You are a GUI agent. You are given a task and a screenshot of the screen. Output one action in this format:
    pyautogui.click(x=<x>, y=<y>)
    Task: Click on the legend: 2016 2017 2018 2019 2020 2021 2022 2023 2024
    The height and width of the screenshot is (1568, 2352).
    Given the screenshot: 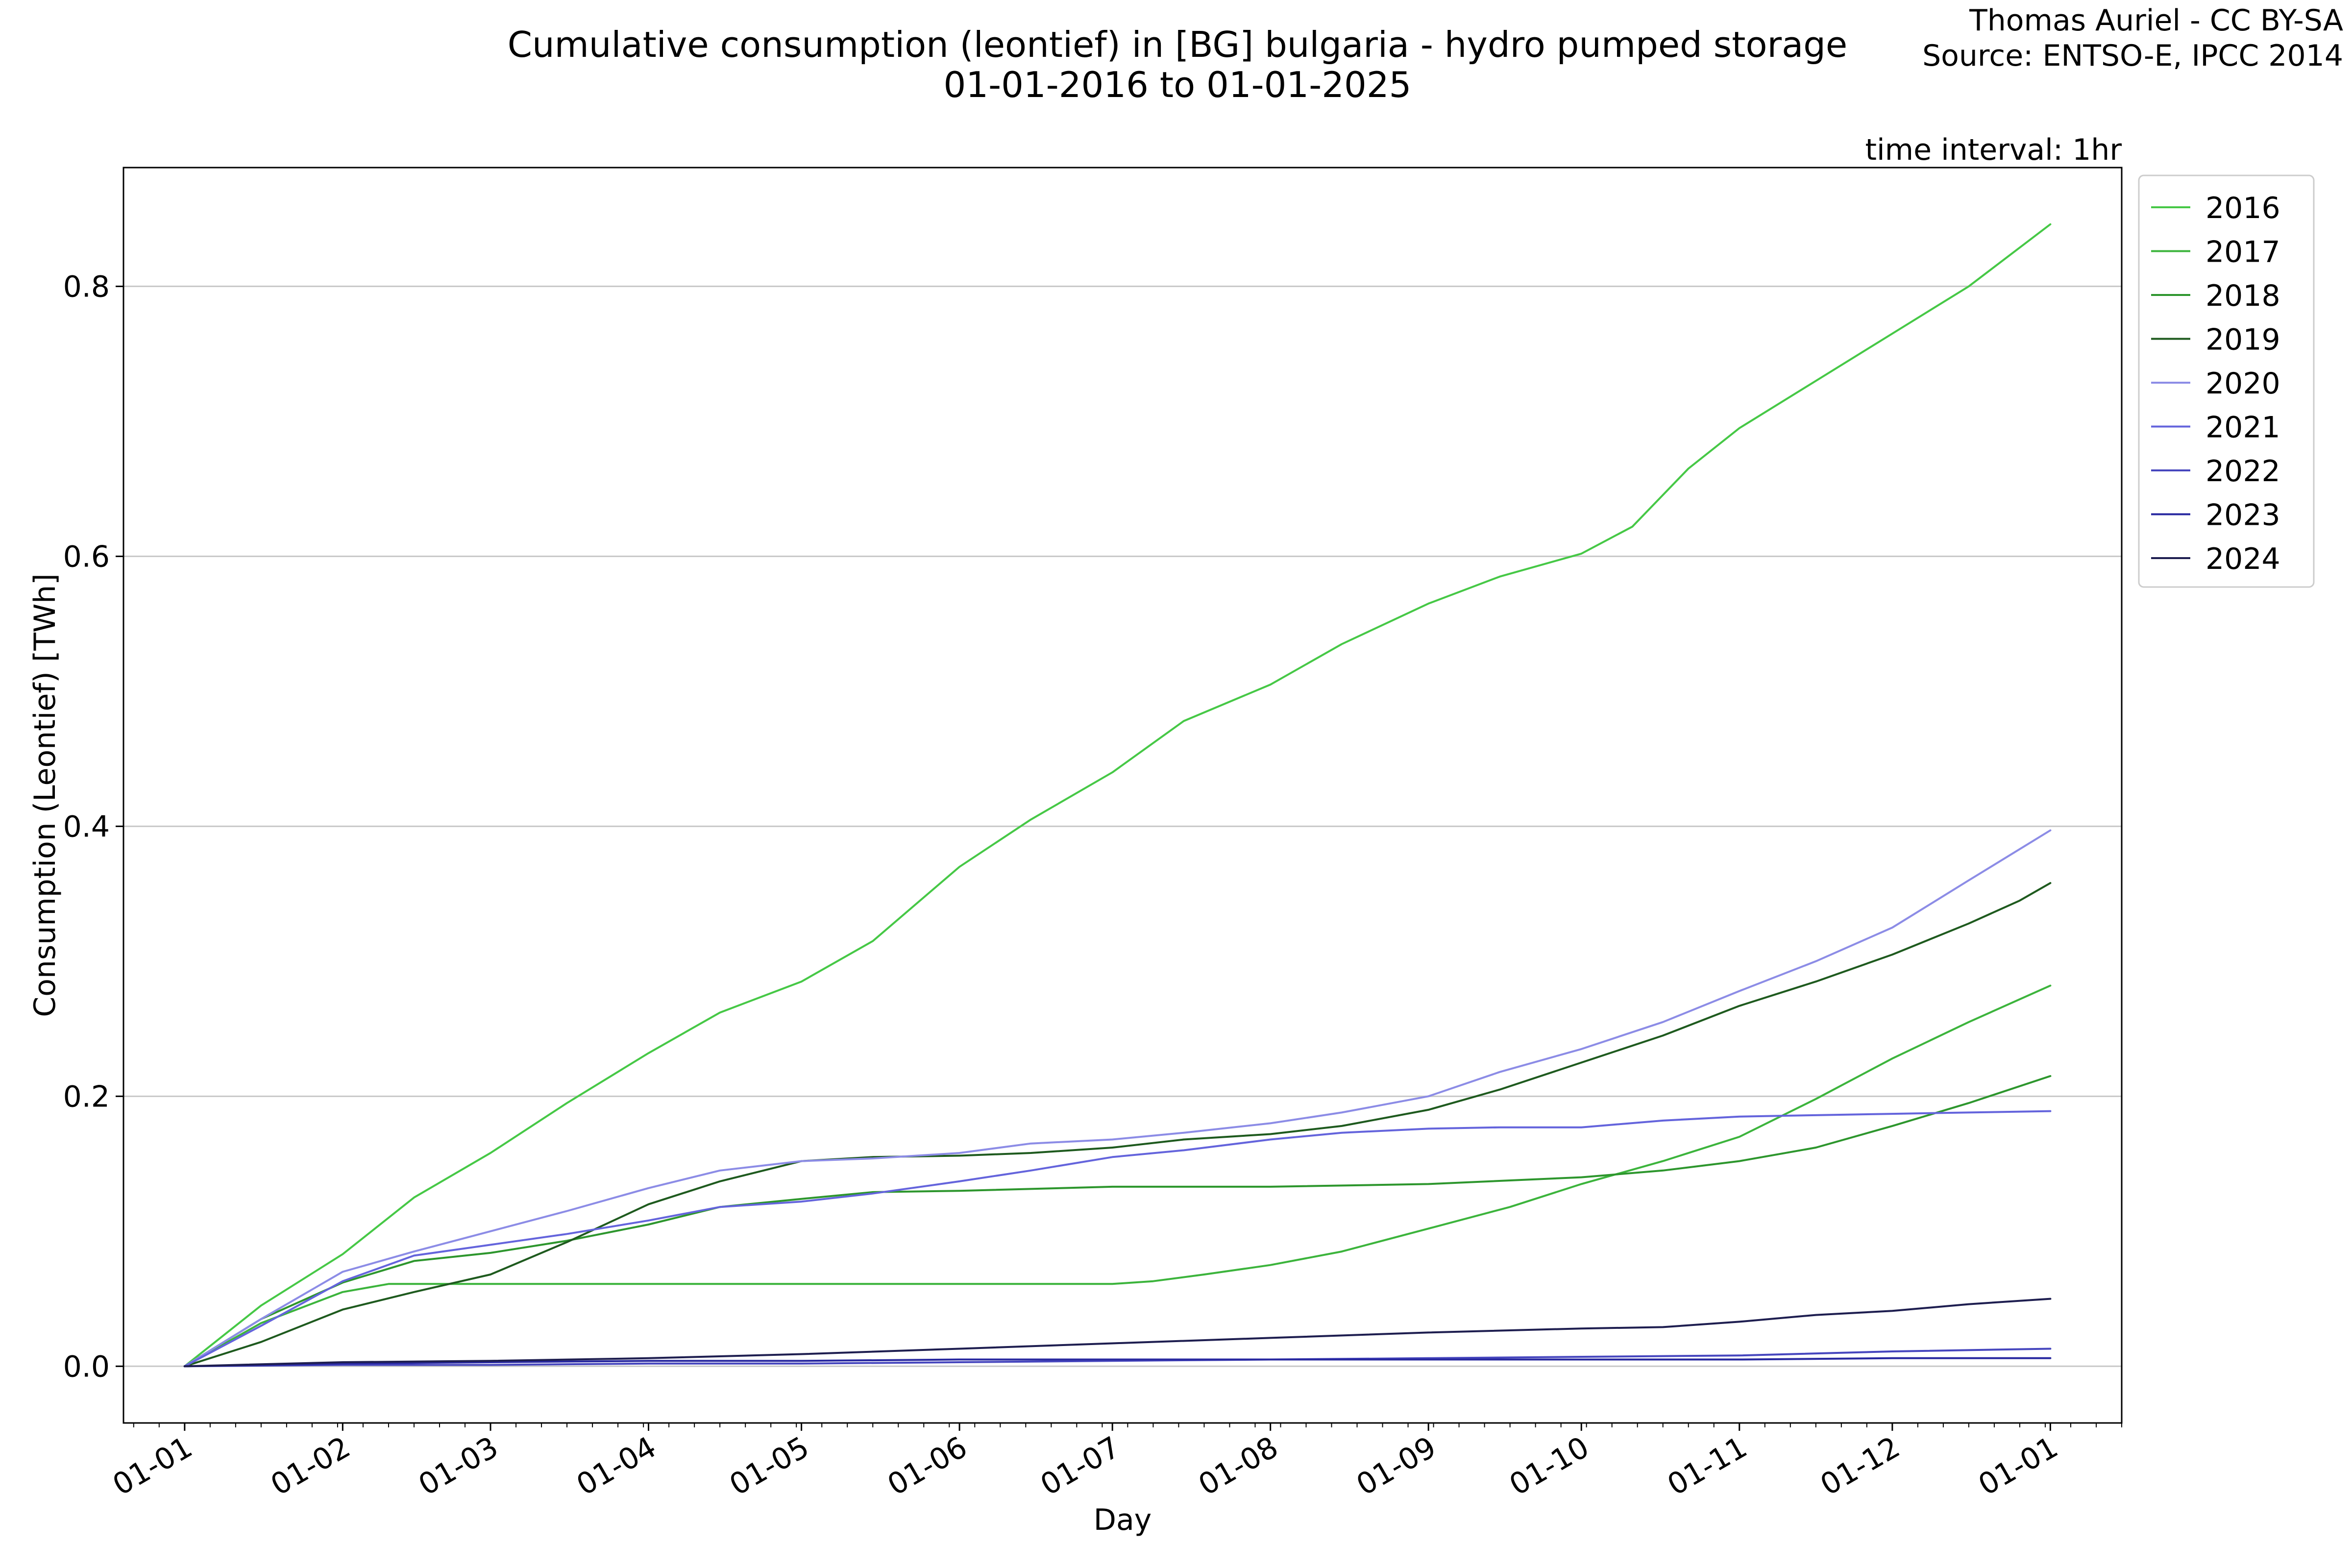 What is the action you would take?
    pyautogui.click(x=2226, y=381)
    